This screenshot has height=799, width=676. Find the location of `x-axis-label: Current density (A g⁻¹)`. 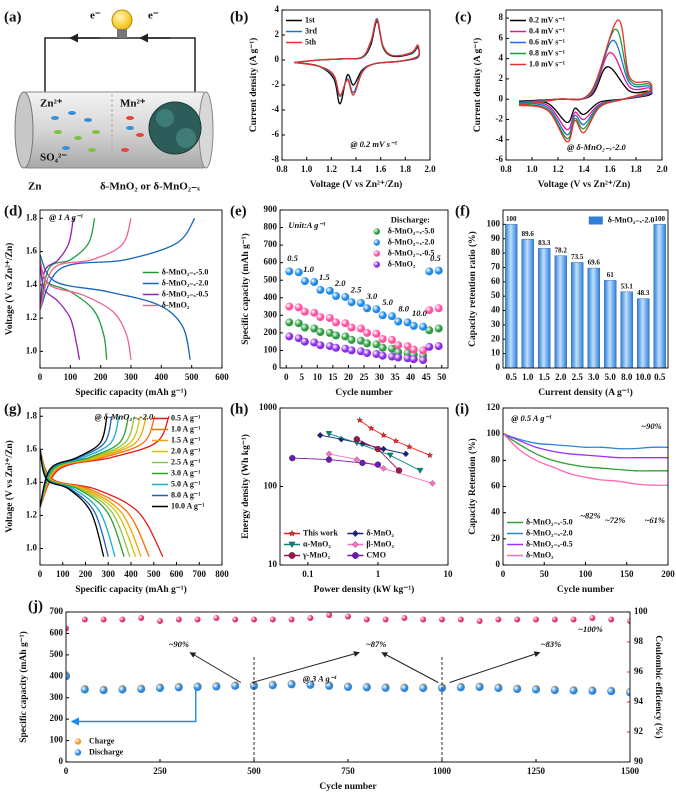

x-axis-label: Current density (A g⁻¹) is located at coordinates (585, 392).